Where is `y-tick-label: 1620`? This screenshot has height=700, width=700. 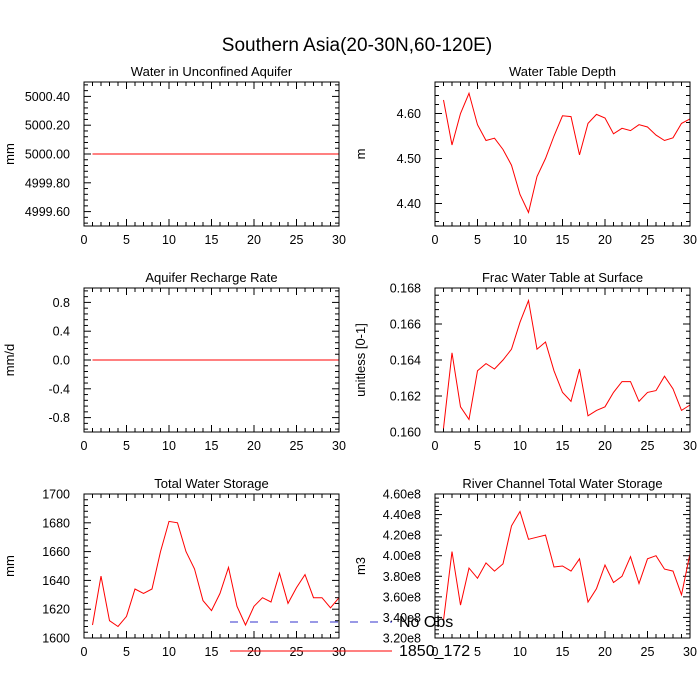 y-tick-label: 1620 is located at coordinates (56, 610).